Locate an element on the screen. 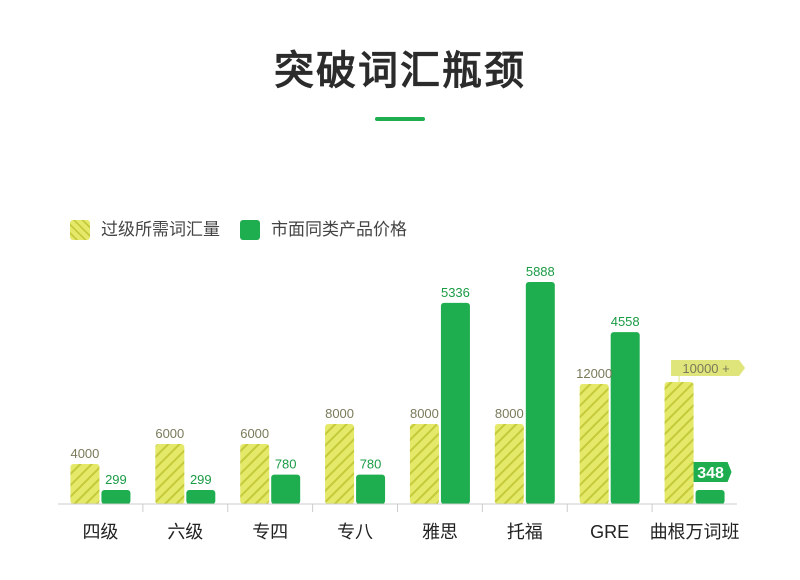 The height and width of the screenshot is (580, 800). data-label-series-b-4: 5336 is located at coordinates (455, 292).